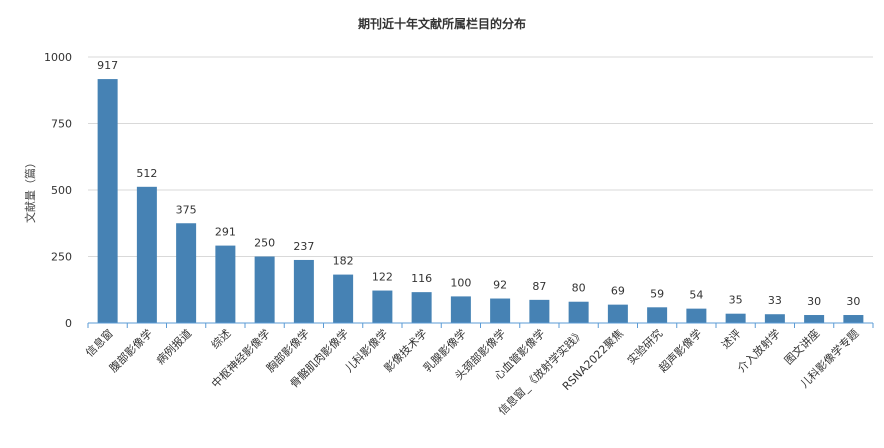 The width and height of the screenshot is (884, 448). What do you see at coordinates (731, 339) in the screenshot?
I see `x-tick-label: 述评` at bounding box center [731, 339].